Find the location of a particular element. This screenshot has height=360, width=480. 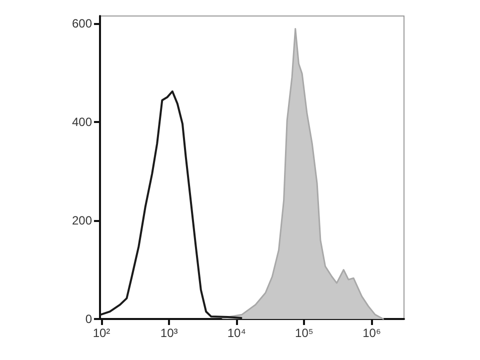

y-tick-label: 200 is located at coordinates (82, 220).